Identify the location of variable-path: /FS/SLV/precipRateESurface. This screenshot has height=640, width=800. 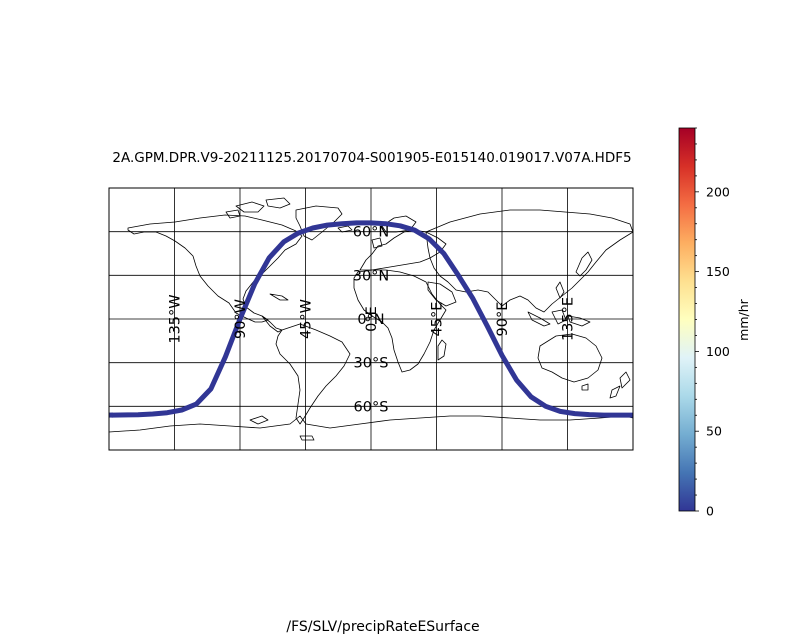
(383, 627).